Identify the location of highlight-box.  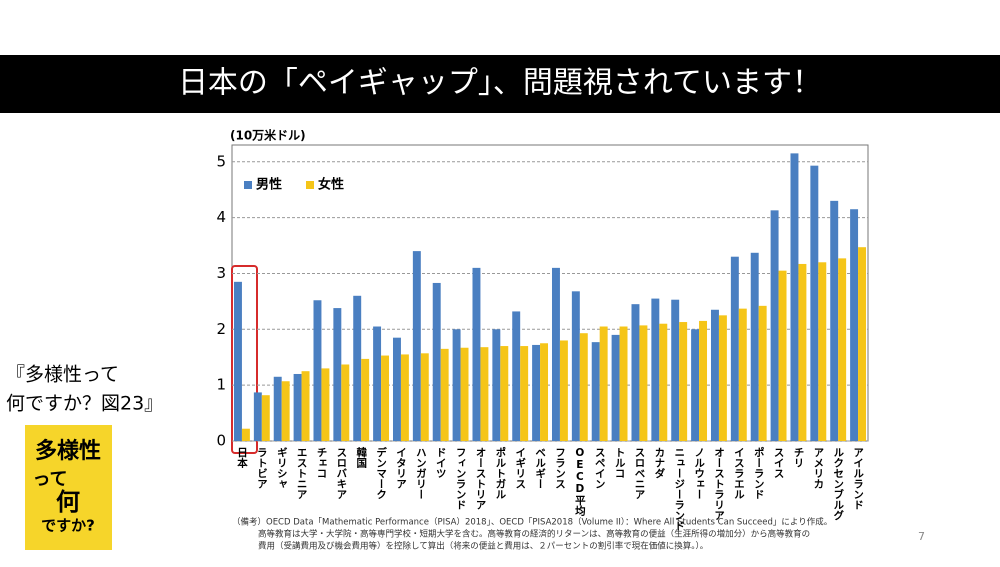
(244, 359).